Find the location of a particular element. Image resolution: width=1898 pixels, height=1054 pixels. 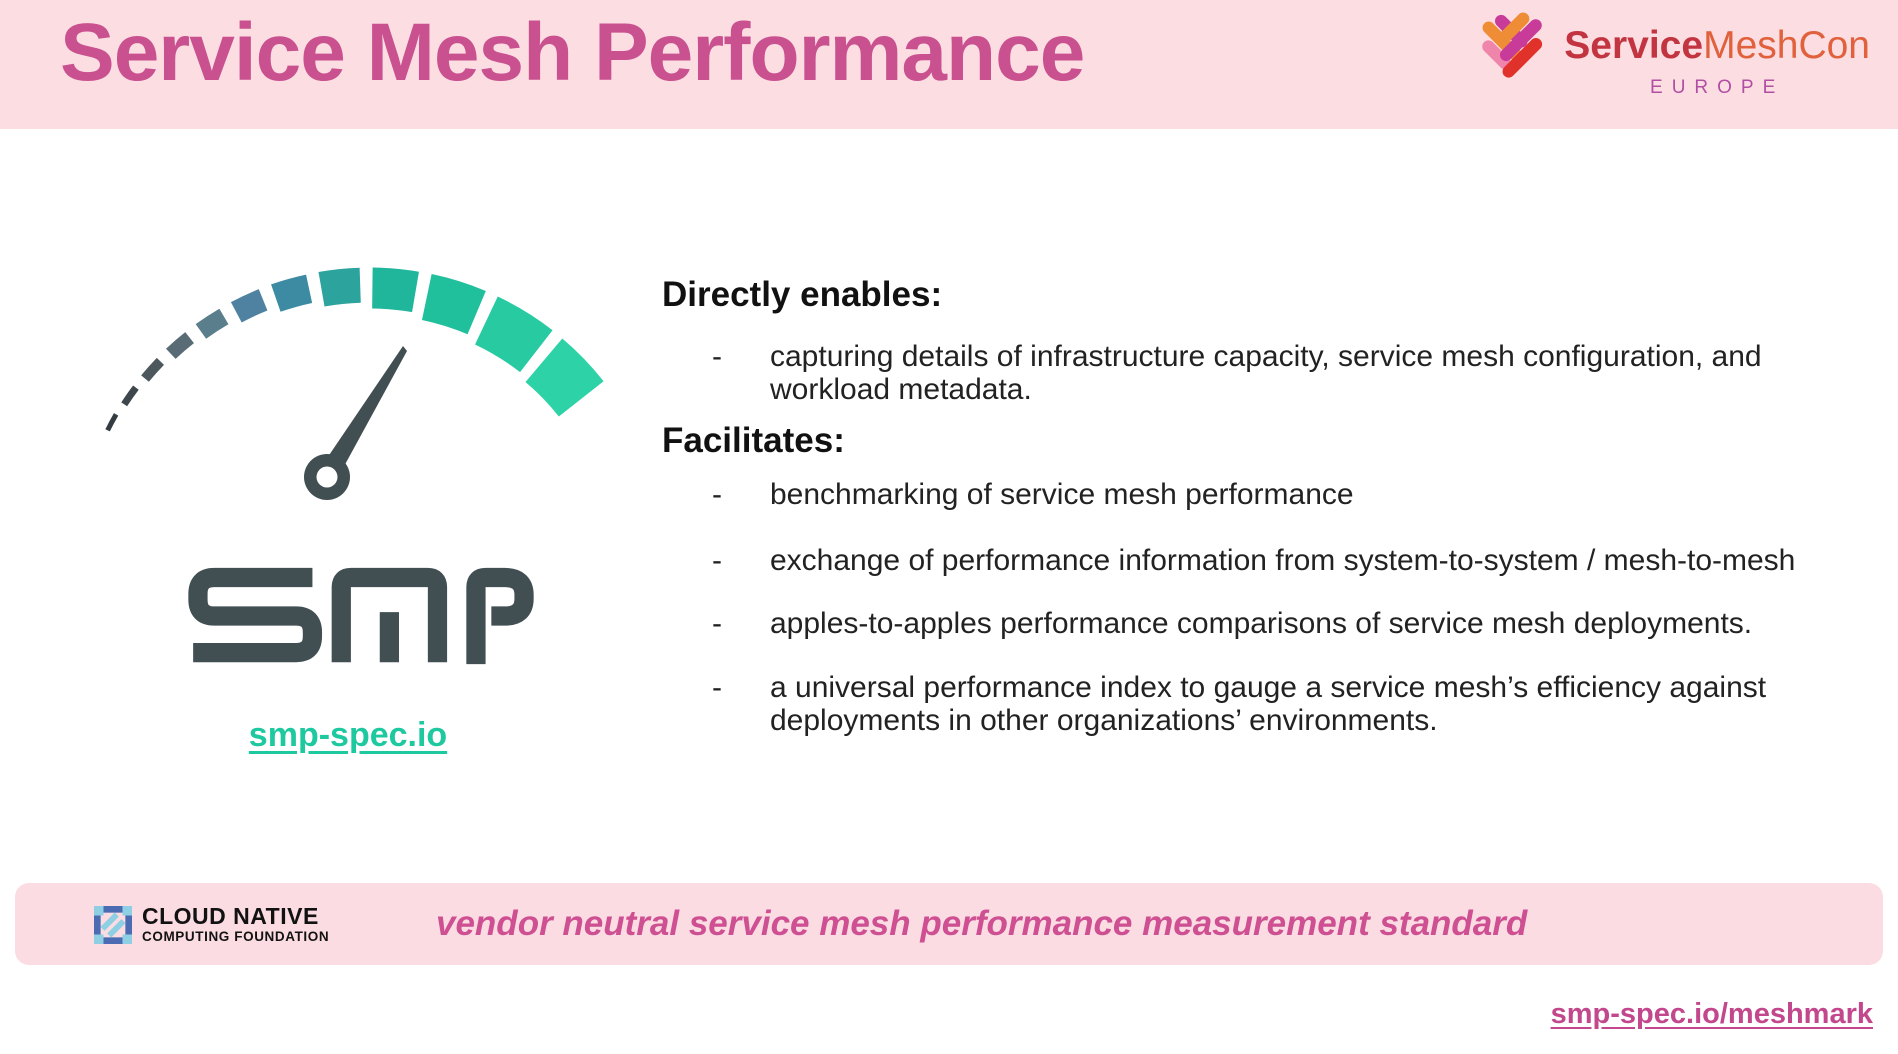

cncf-subname: COMPUTING FOUNDATION is located at coordinates (236, 936).